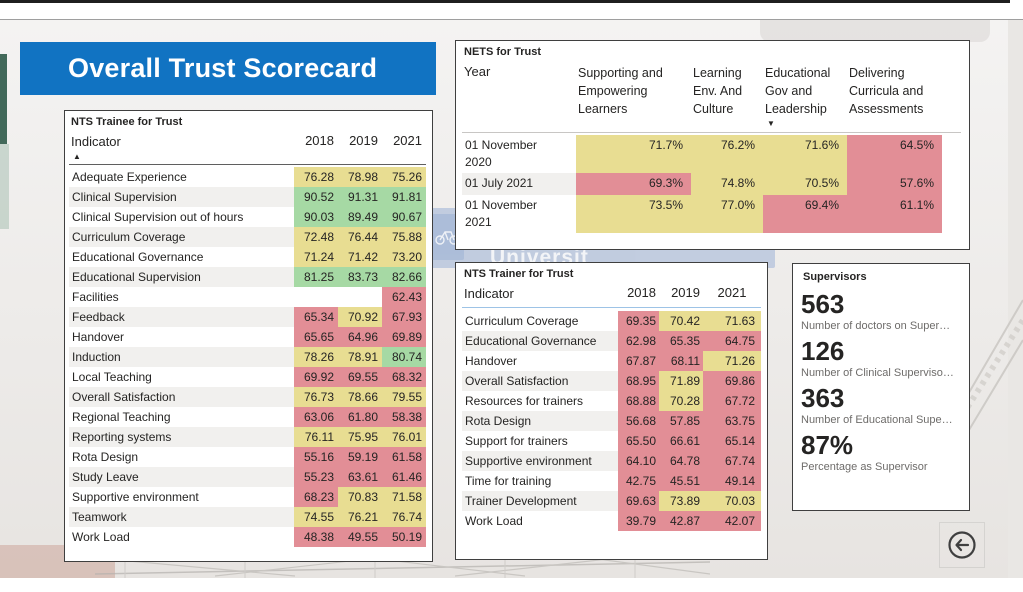  What do you see at coordinates (247, 537) in the screenshot?
I see `table-row: Work Load 48.38 49.55 50.19` at bounding box center [247, 537].